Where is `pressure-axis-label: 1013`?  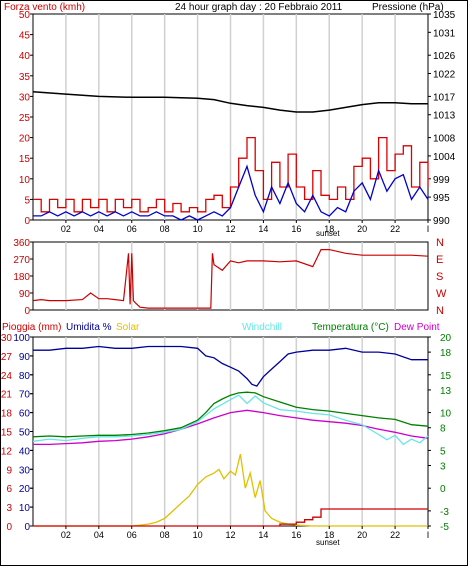
pressure-axis-label: 1013 is located at coordinates (444, 116).